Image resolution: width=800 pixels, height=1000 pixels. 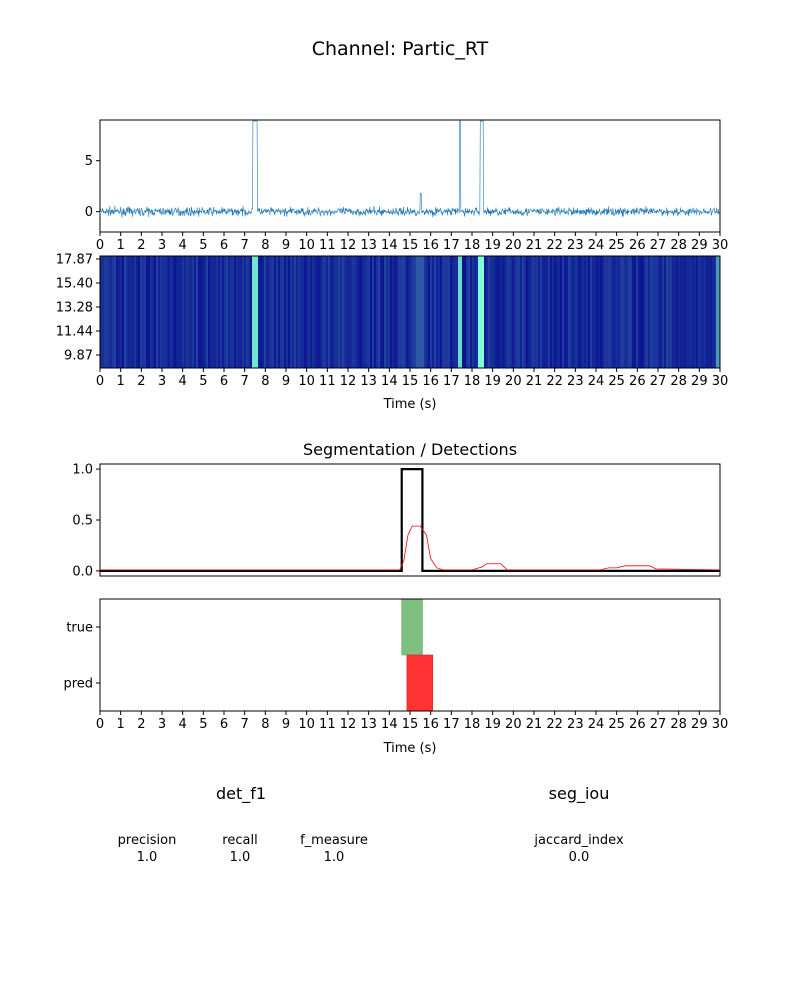 I want to click on detections-x-tick-label: 22, so click(x=554, y=724).